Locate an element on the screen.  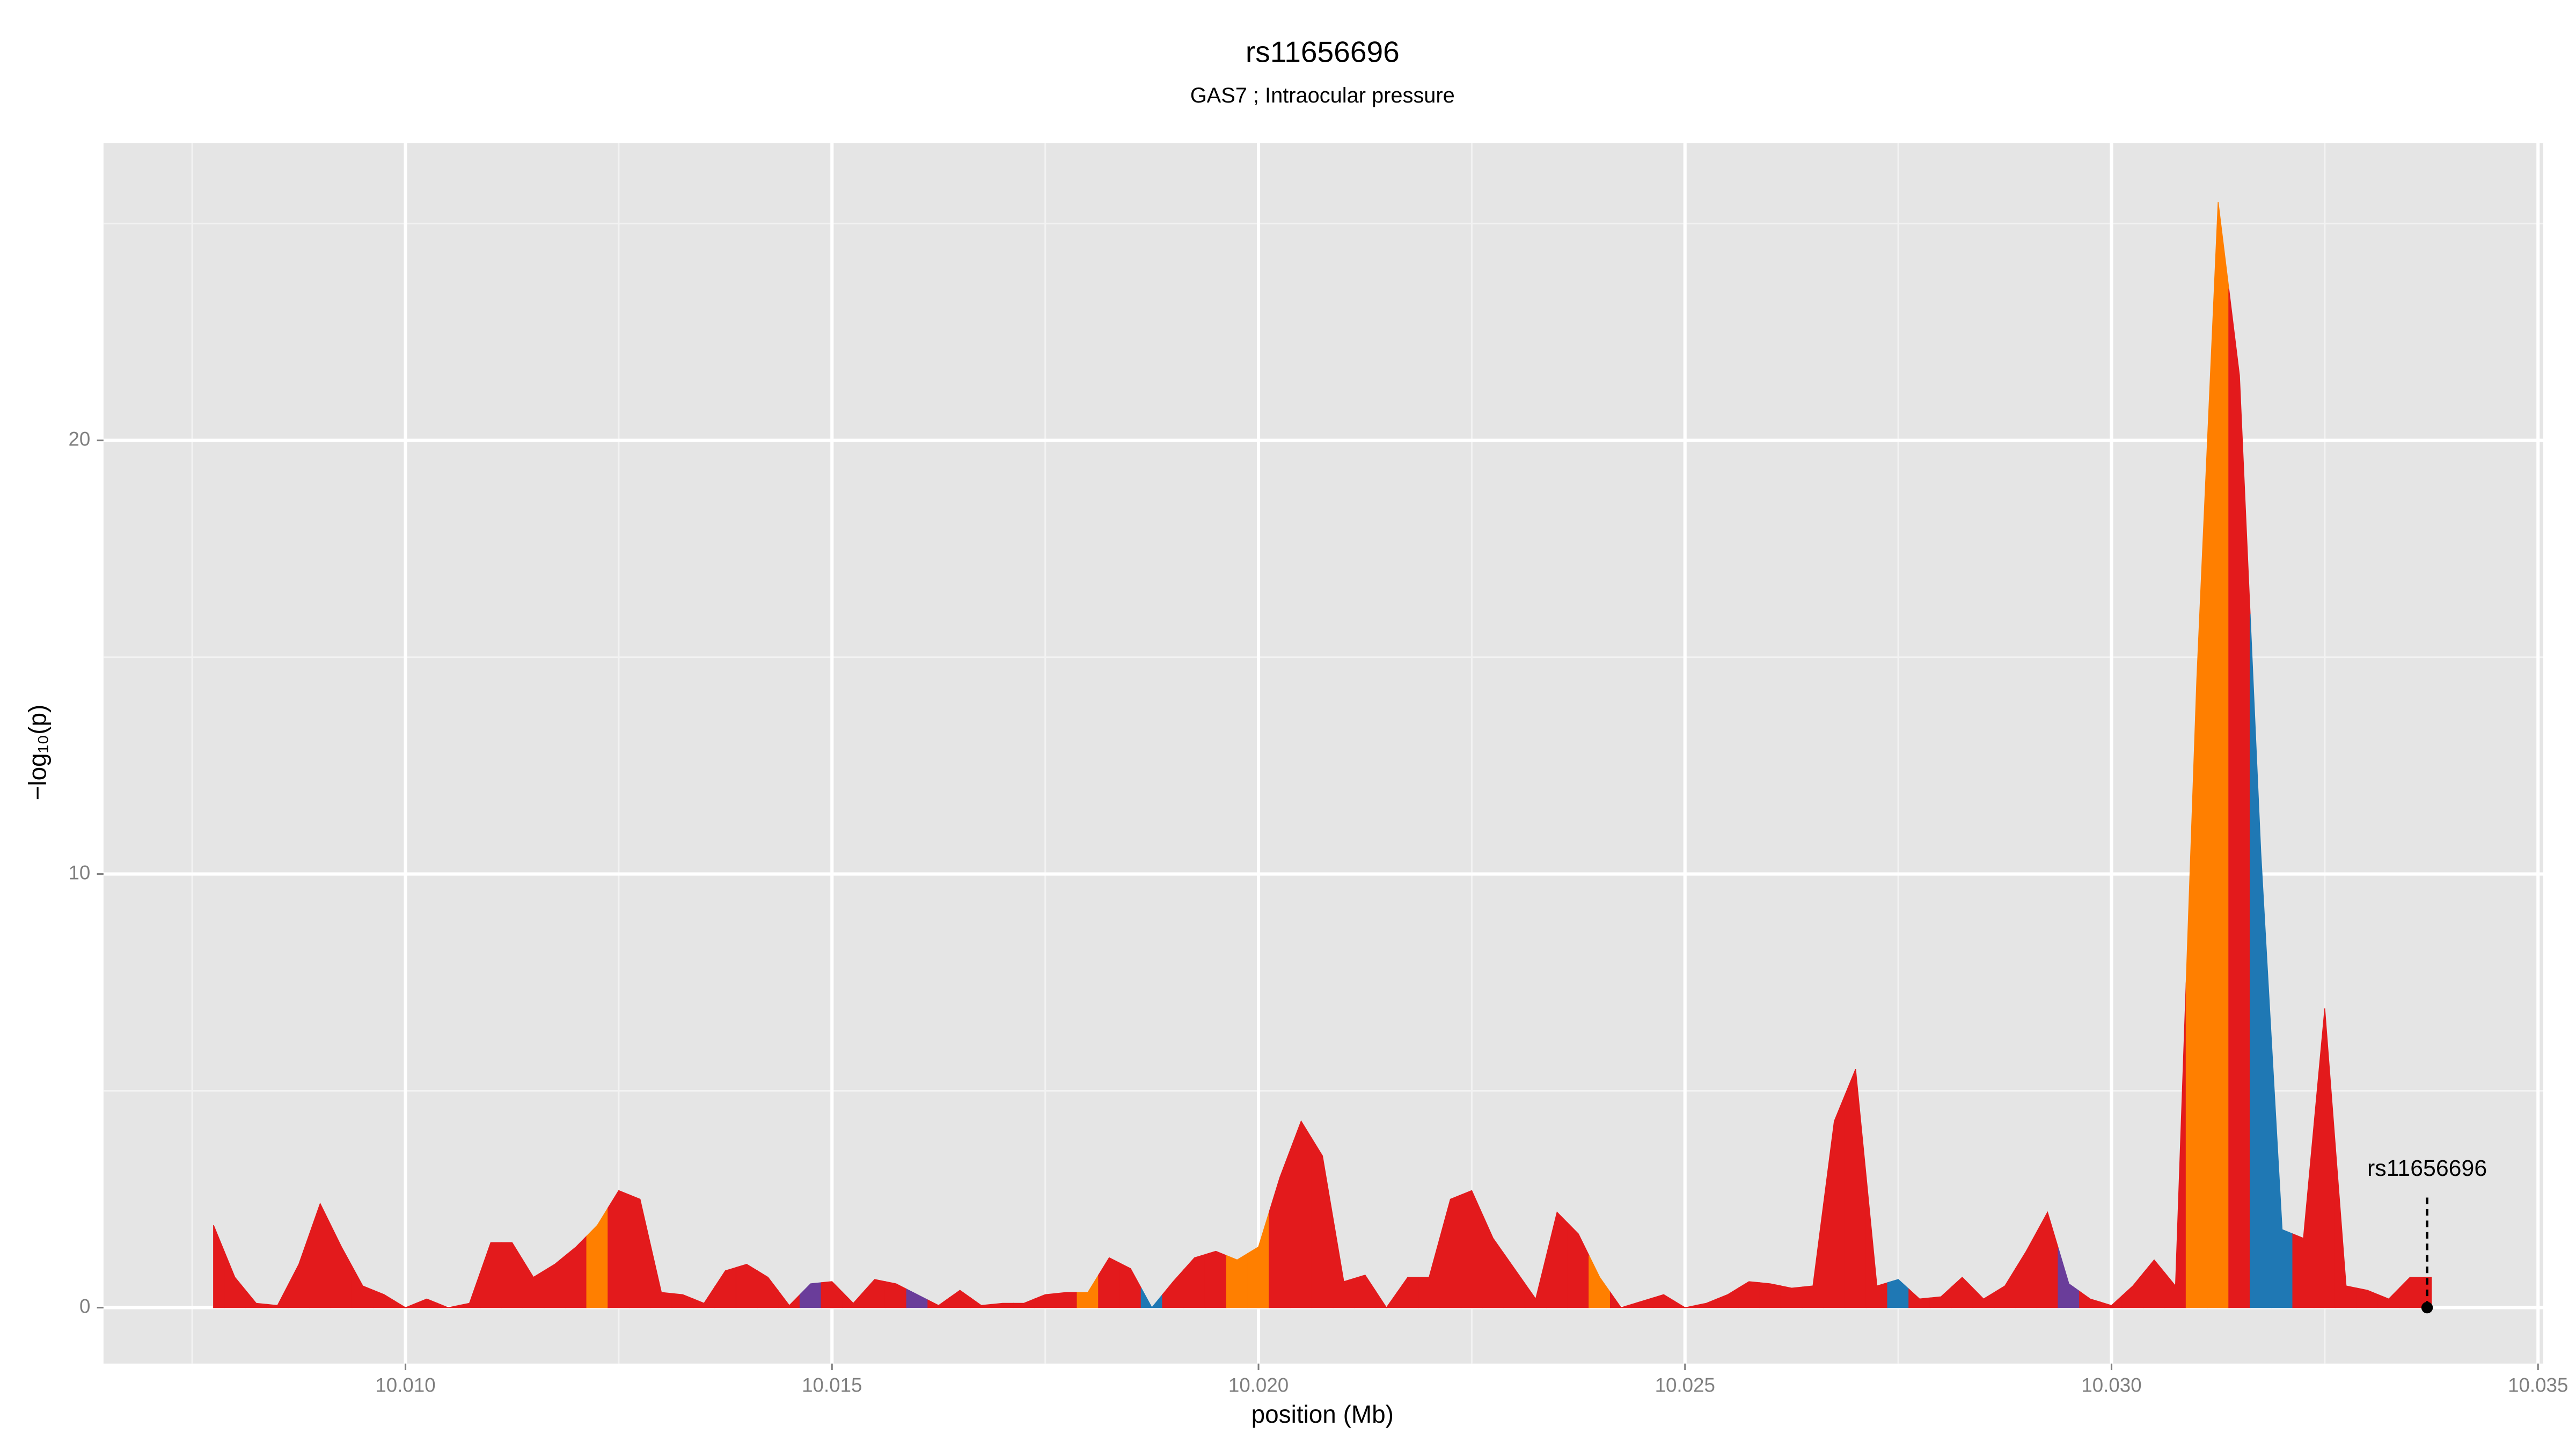
annotation-label: rs11656696 is located at coordinates (2427, 1168).